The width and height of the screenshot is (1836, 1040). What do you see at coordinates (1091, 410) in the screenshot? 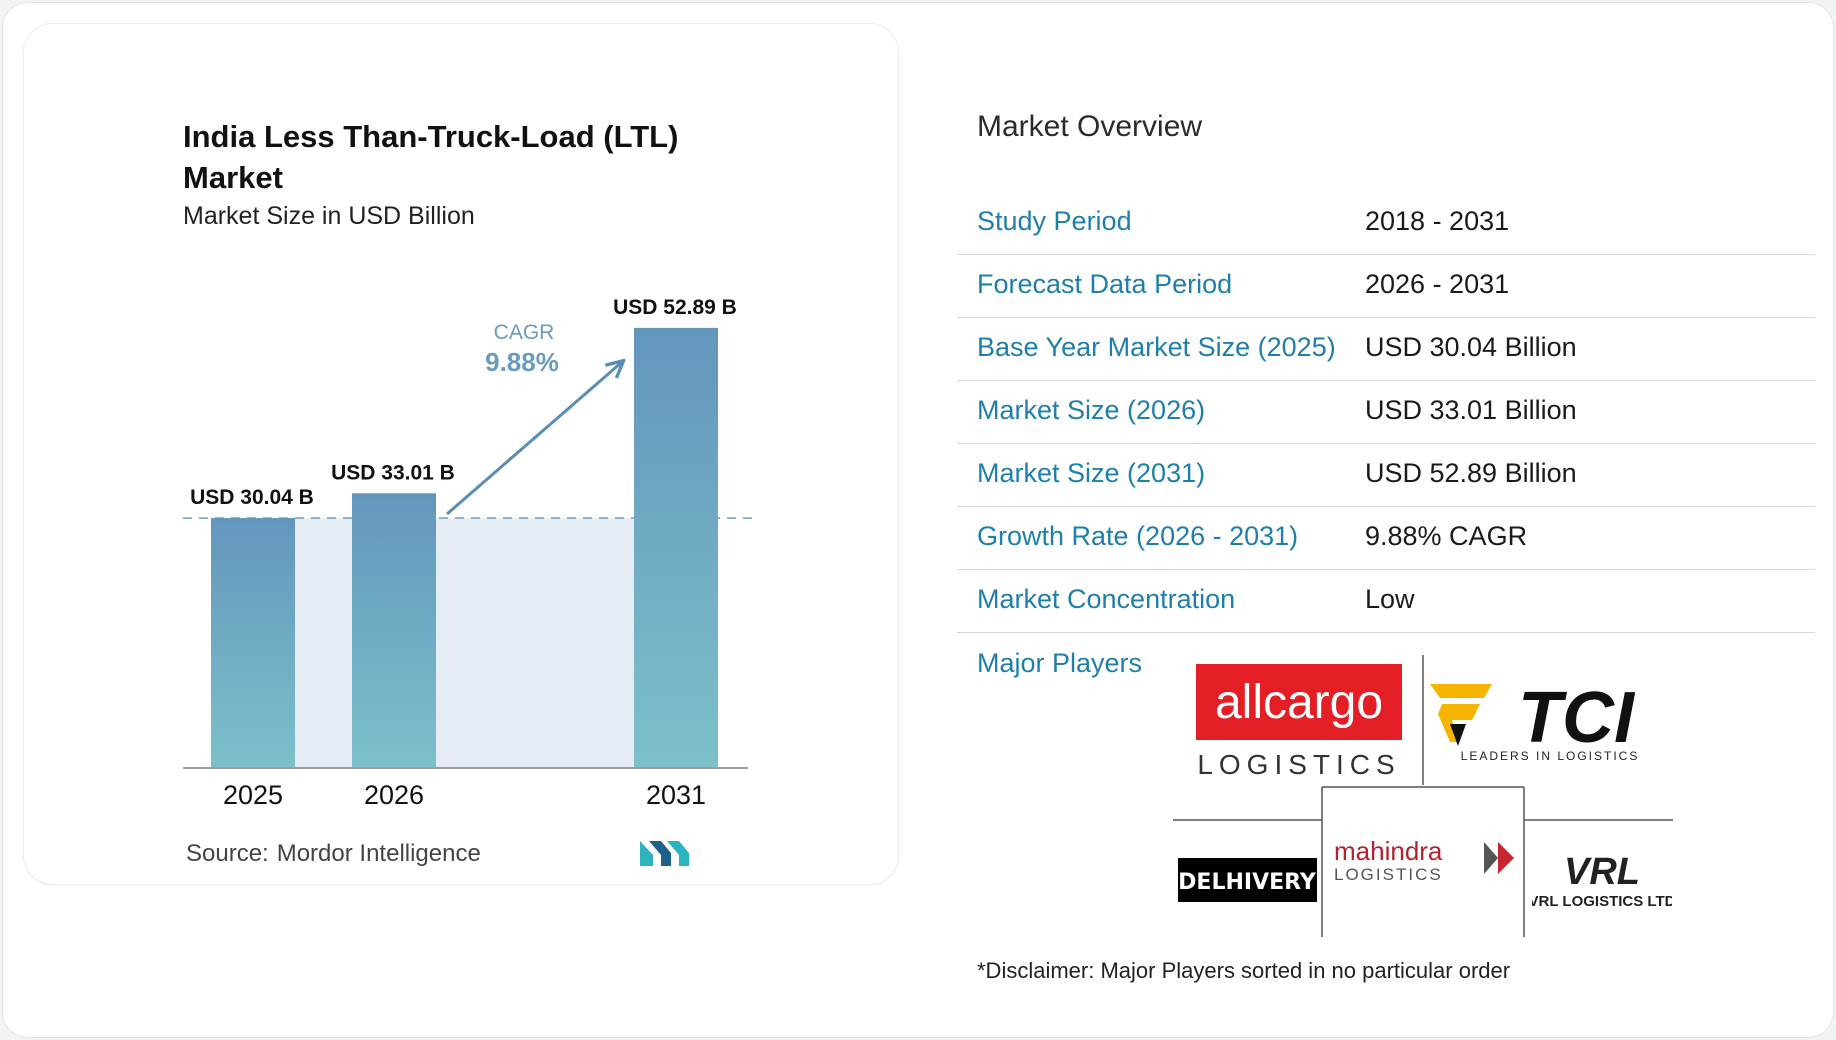
I see `overview-label: Market Size (2026)` at bounding box center [1091, 410].